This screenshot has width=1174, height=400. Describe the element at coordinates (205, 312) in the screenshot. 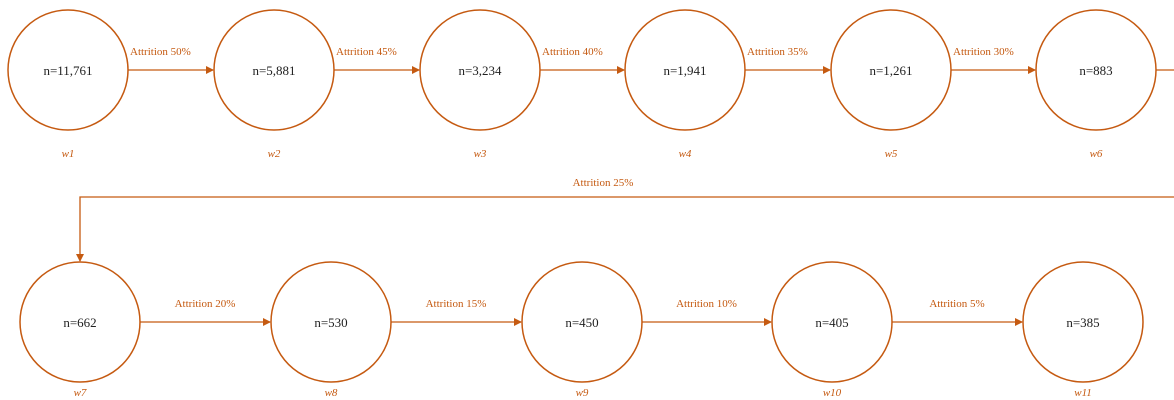

I see `edge-w7-w8: Attrition 20%` at that location.